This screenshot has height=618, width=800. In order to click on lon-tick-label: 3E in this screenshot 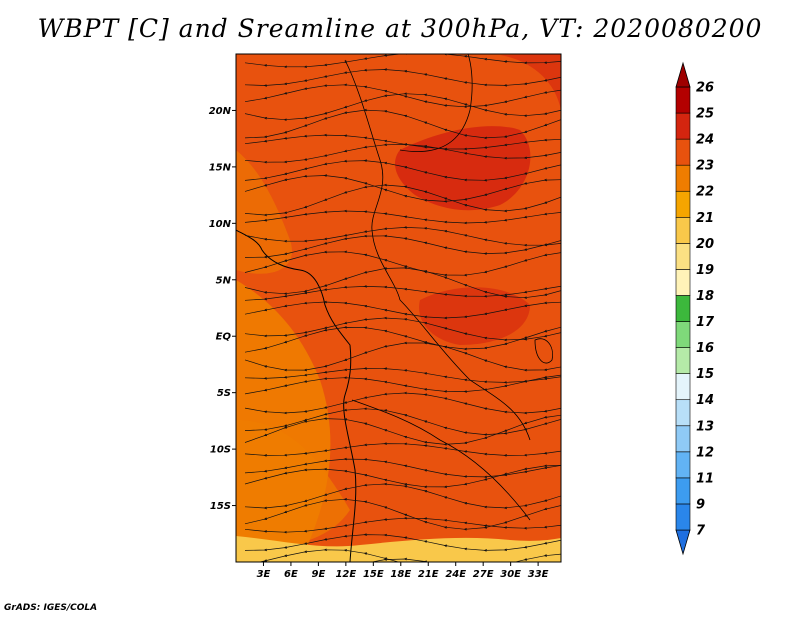, I will do `click(264, 574)`.